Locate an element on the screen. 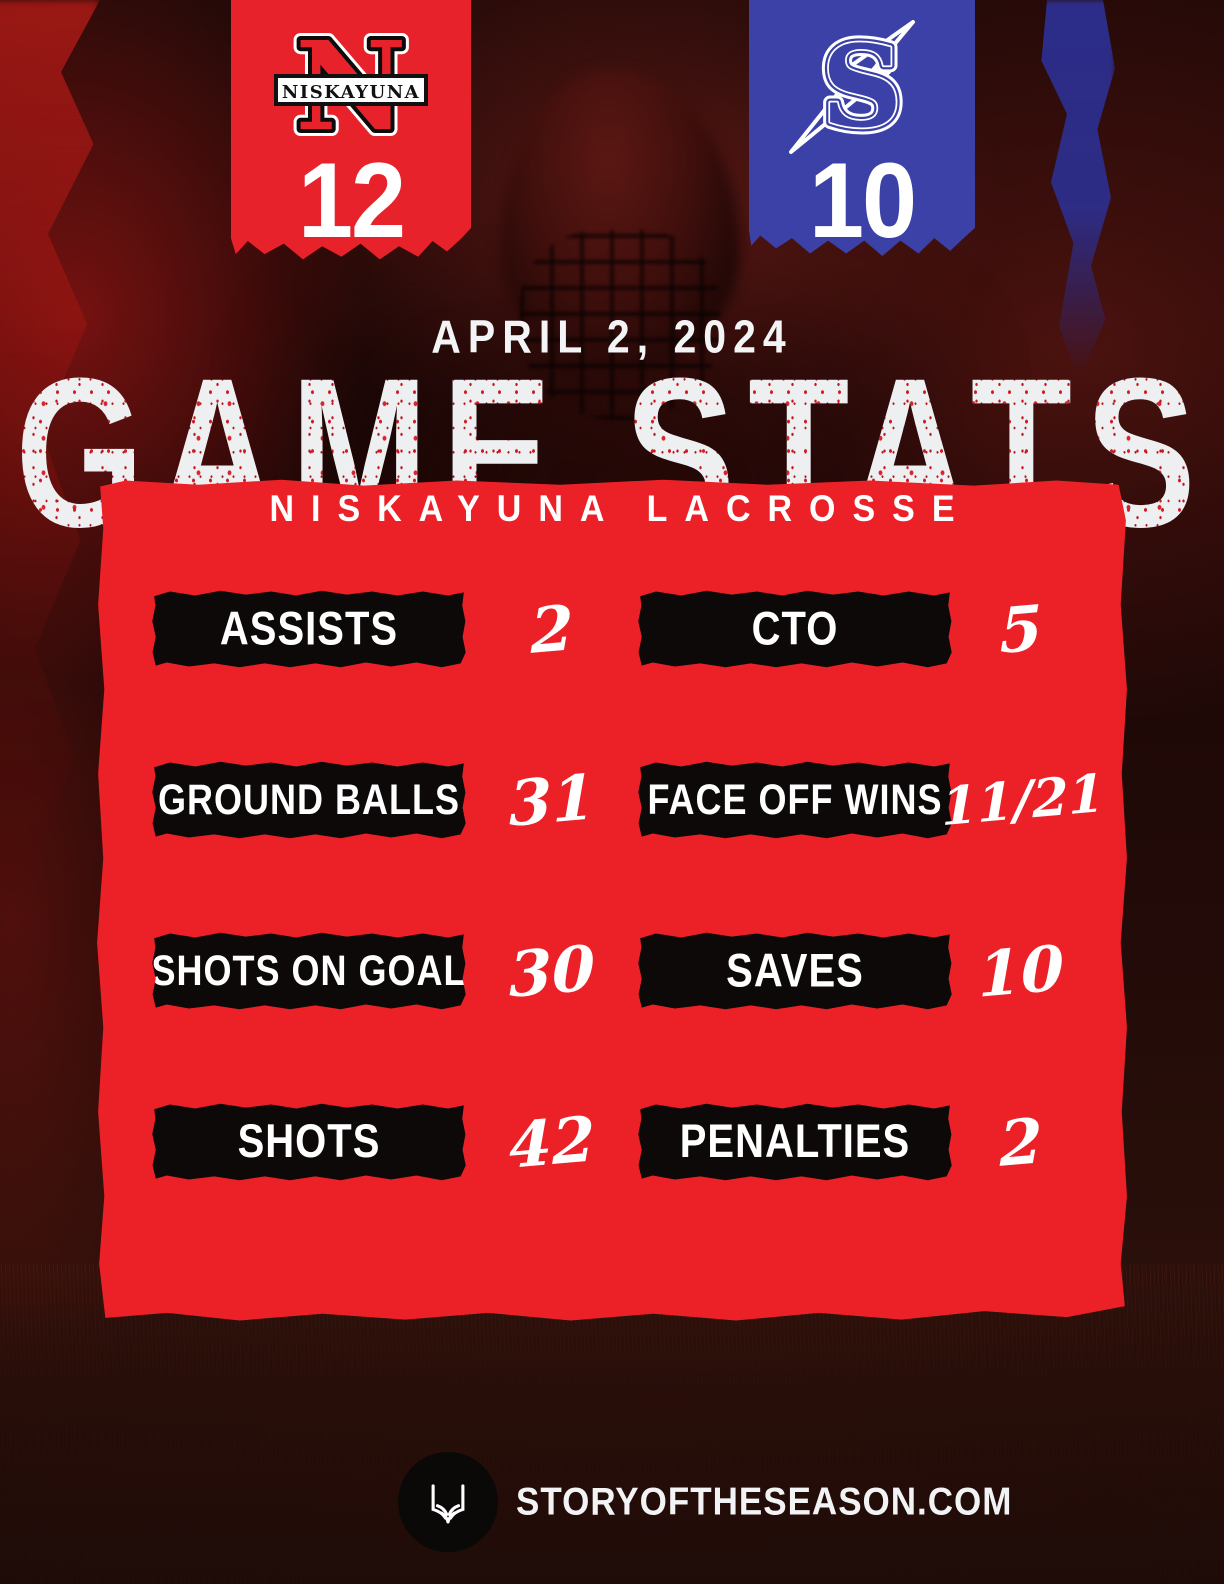 Image resolution: width=1224 pixels, height=1584 pixels. footer: STORYOFTHESEASON.COM is located at coordinates (705, 1502).